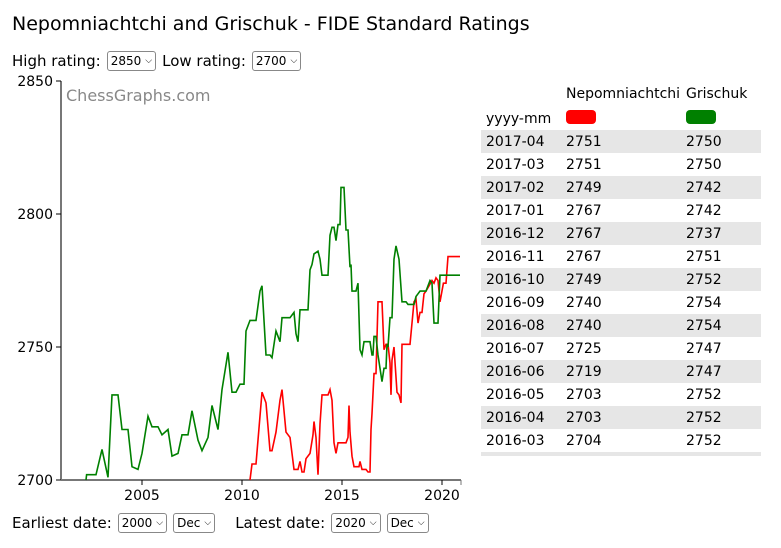 The image size is (781, 548). I want to click on date-cell: 2016-09, so click(515, 303).